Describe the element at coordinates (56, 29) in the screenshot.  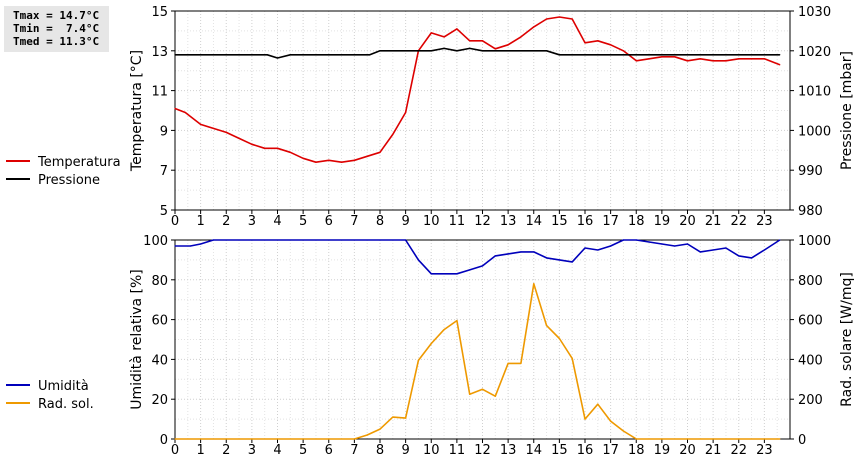
I see `stats-box: Tmax = 14.7°C Tmin = 7.4°C Tmed = 11.3°C` at that location.